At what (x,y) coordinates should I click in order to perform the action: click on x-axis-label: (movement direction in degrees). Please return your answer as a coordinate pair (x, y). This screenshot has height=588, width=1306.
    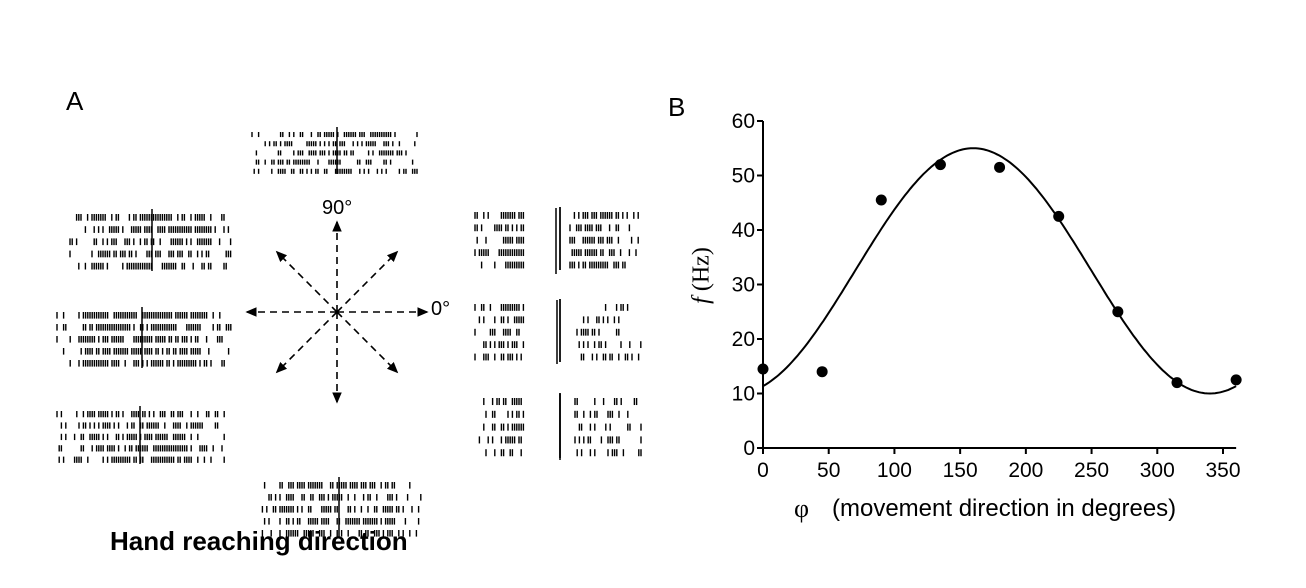
    Looking at the image, I should click on (1004, 508).